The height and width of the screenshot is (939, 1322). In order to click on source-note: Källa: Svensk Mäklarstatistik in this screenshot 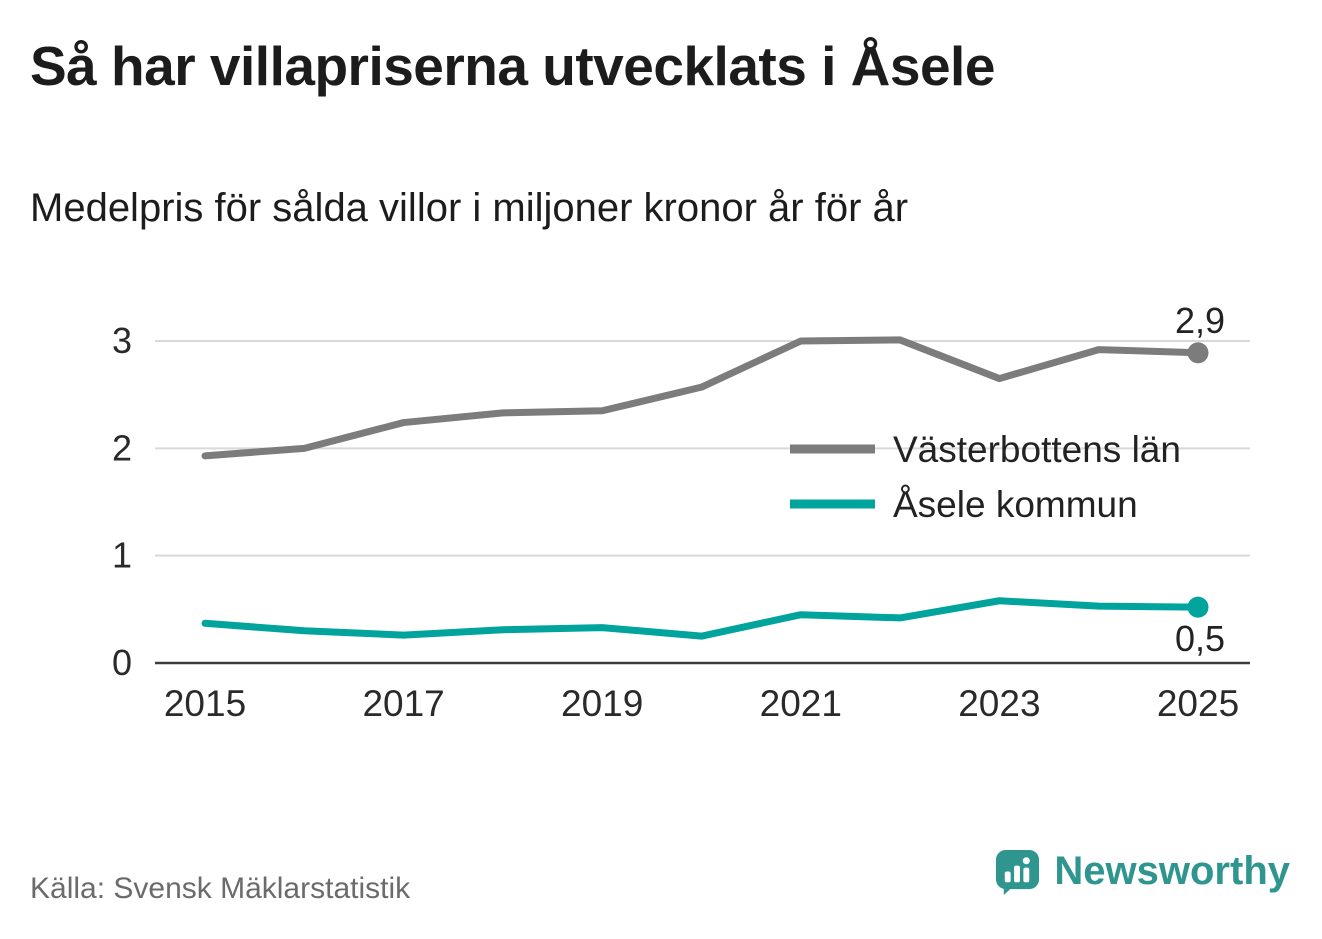, I will do `click(220, 888)`.